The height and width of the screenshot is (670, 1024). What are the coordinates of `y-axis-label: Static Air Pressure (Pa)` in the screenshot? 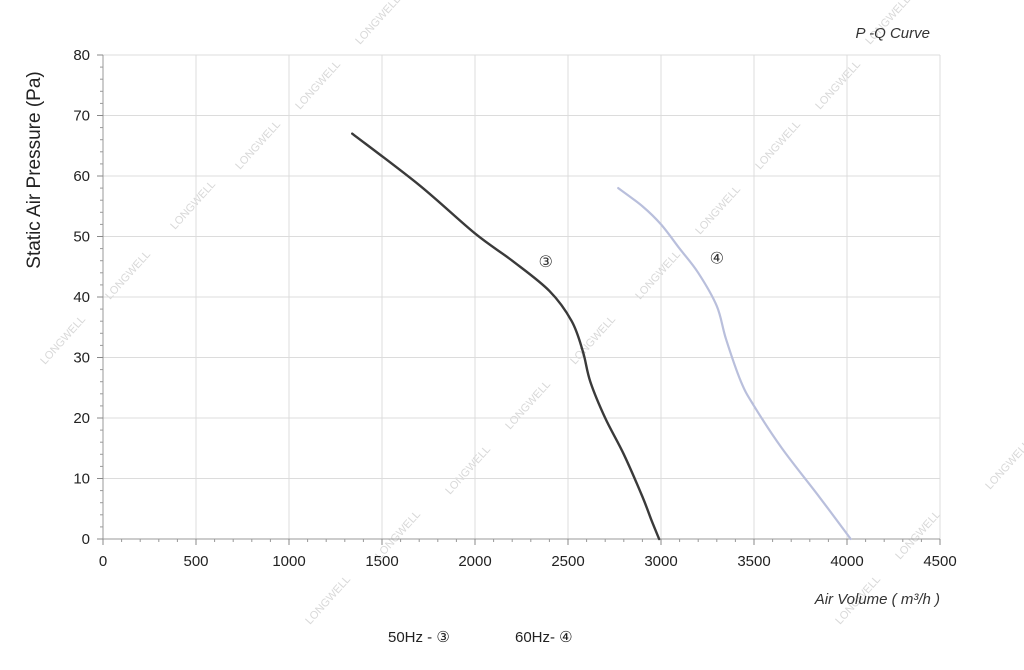 It's located at (34, 169).